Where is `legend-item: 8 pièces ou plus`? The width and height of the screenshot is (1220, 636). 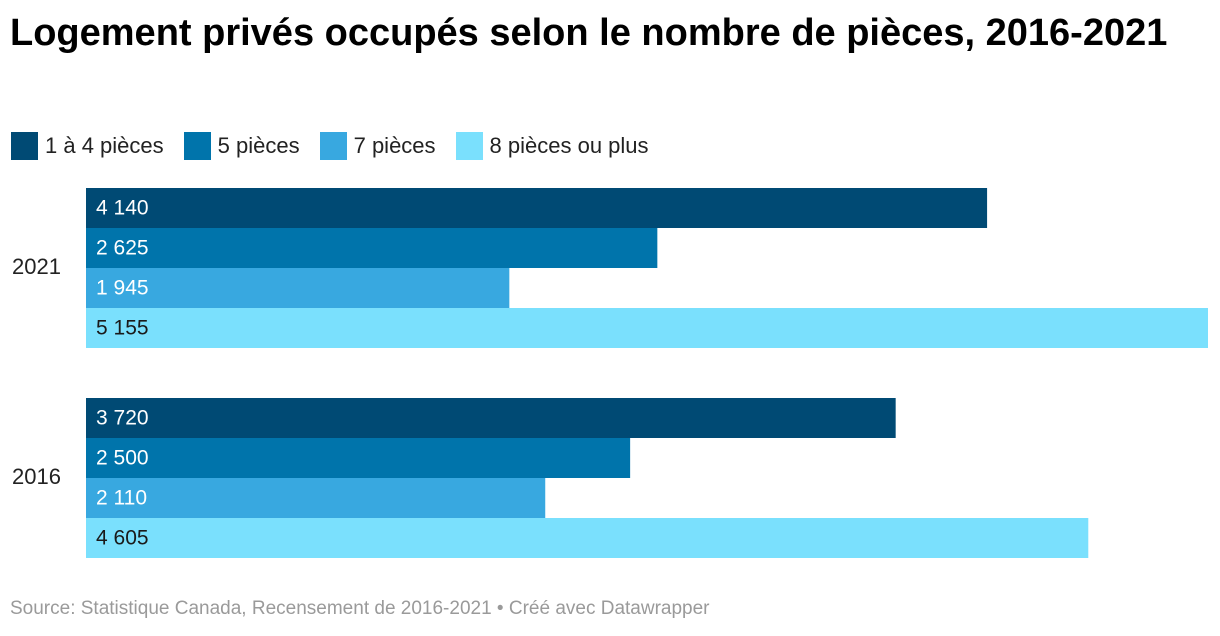 legend-item: 8 pièces ou plus is located at coordinates (552, 146).